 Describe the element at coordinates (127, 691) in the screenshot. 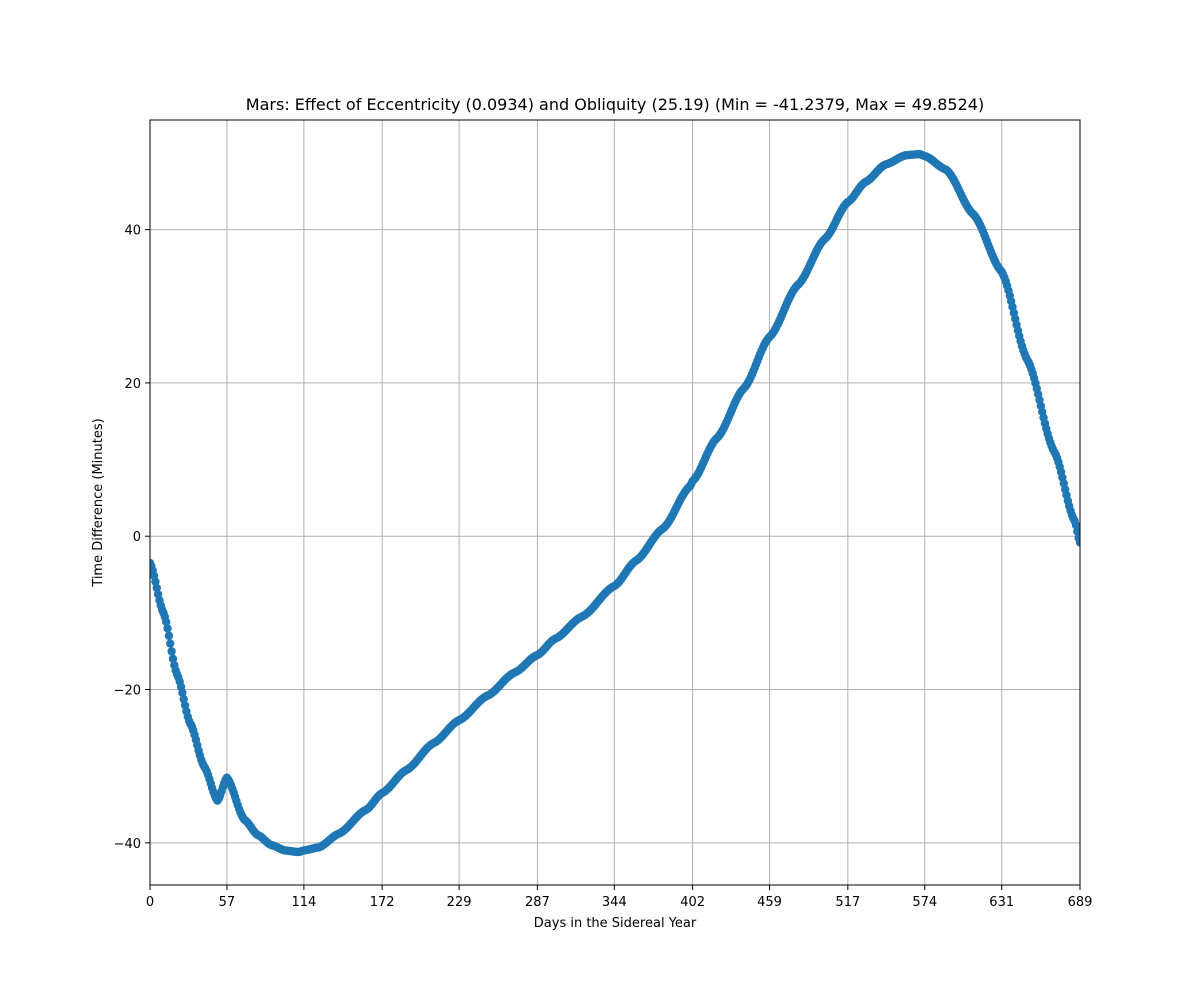

I see `y-tick-label: −20` at that location.